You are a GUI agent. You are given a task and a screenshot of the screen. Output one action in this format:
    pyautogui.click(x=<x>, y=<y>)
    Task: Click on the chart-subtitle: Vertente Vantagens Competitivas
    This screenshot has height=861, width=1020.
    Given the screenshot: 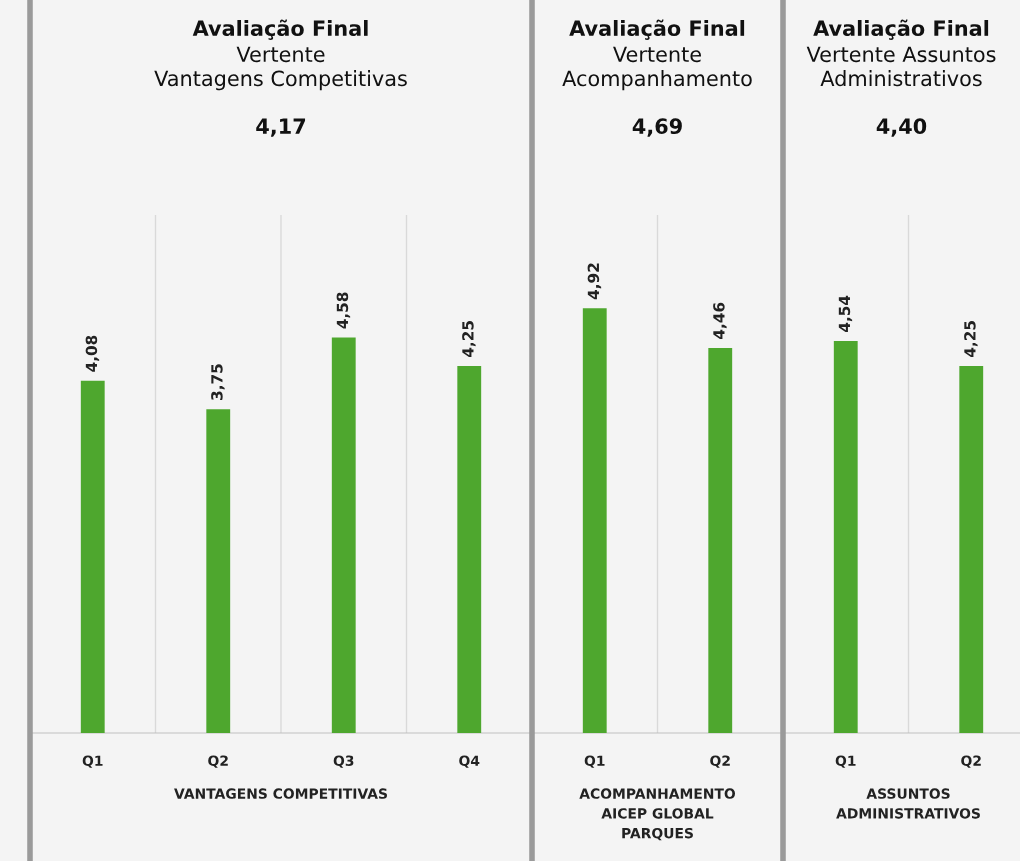 What is the action you would take?
    pyautogui.click(x=280, y=68)
    